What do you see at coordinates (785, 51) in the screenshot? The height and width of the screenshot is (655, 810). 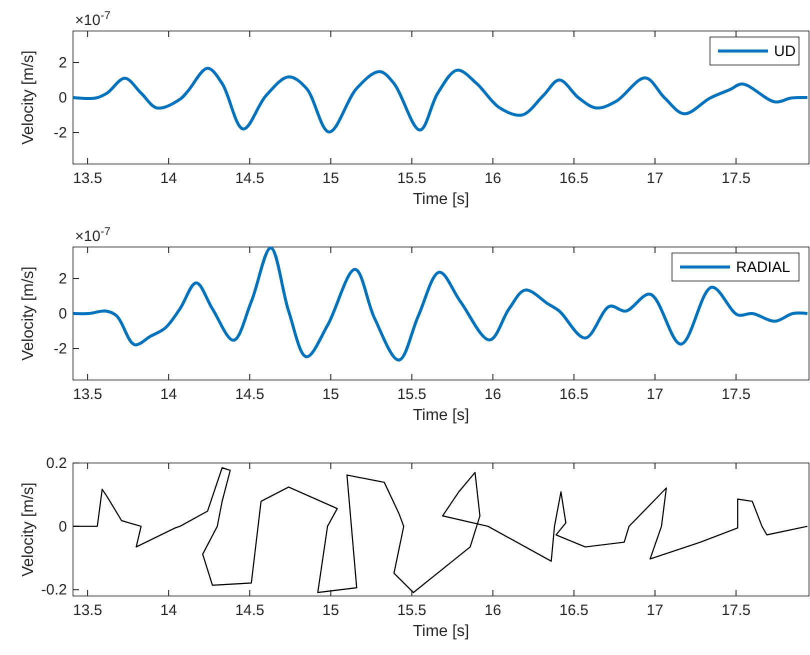 I see `legend-label: UD` at bounding box center [785, 51].